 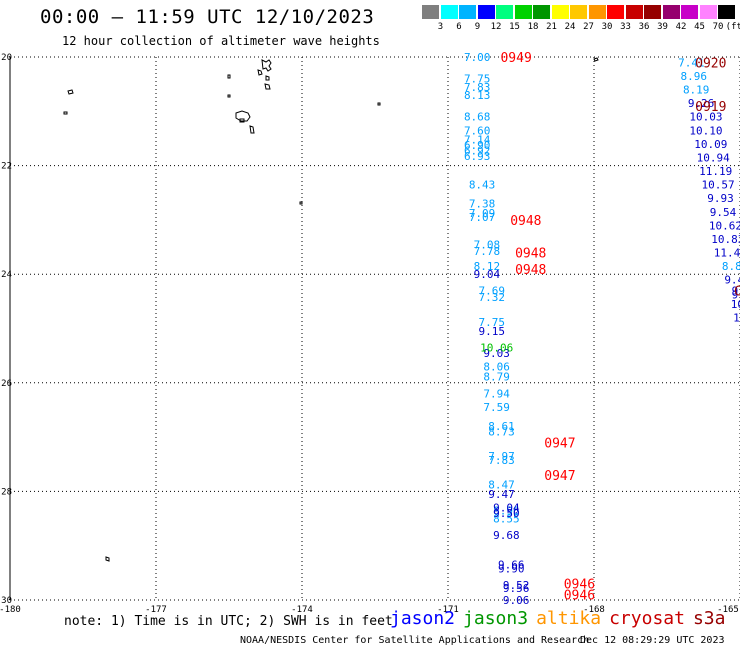 I want to click on satellite-name-altika: altika, so click(x=569, y=618).